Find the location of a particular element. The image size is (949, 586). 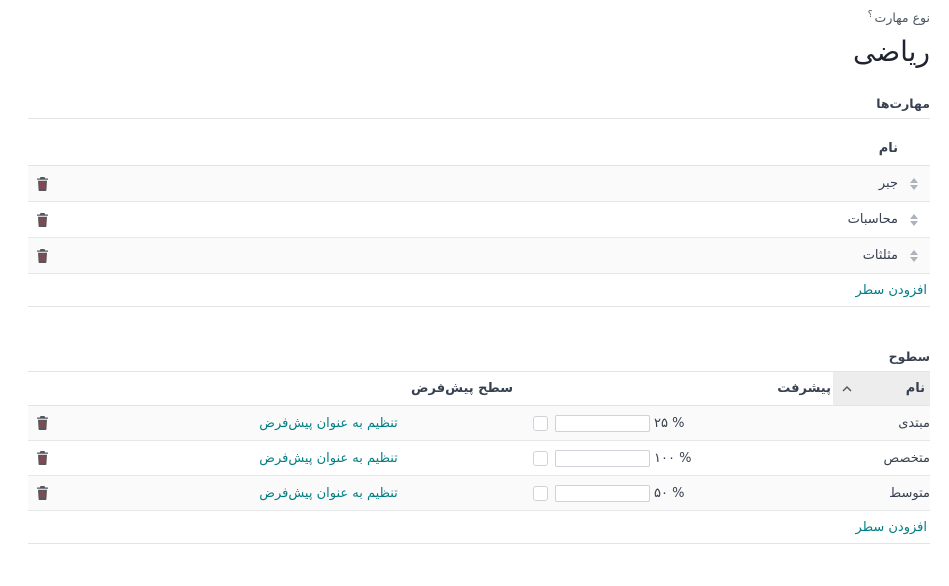

page-title: ریاضی is located at coordinates (891, 52).